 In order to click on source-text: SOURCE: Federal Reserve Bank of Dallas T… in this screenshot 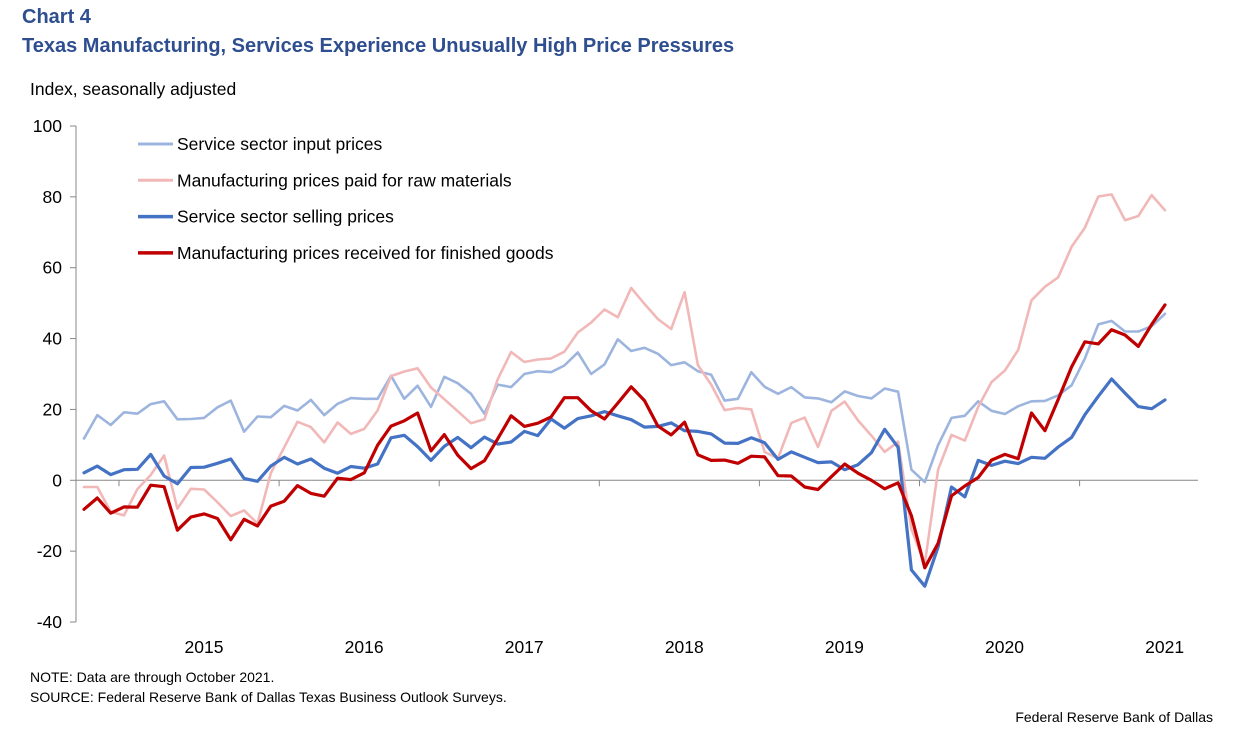, I will do `click(268, 697)`.